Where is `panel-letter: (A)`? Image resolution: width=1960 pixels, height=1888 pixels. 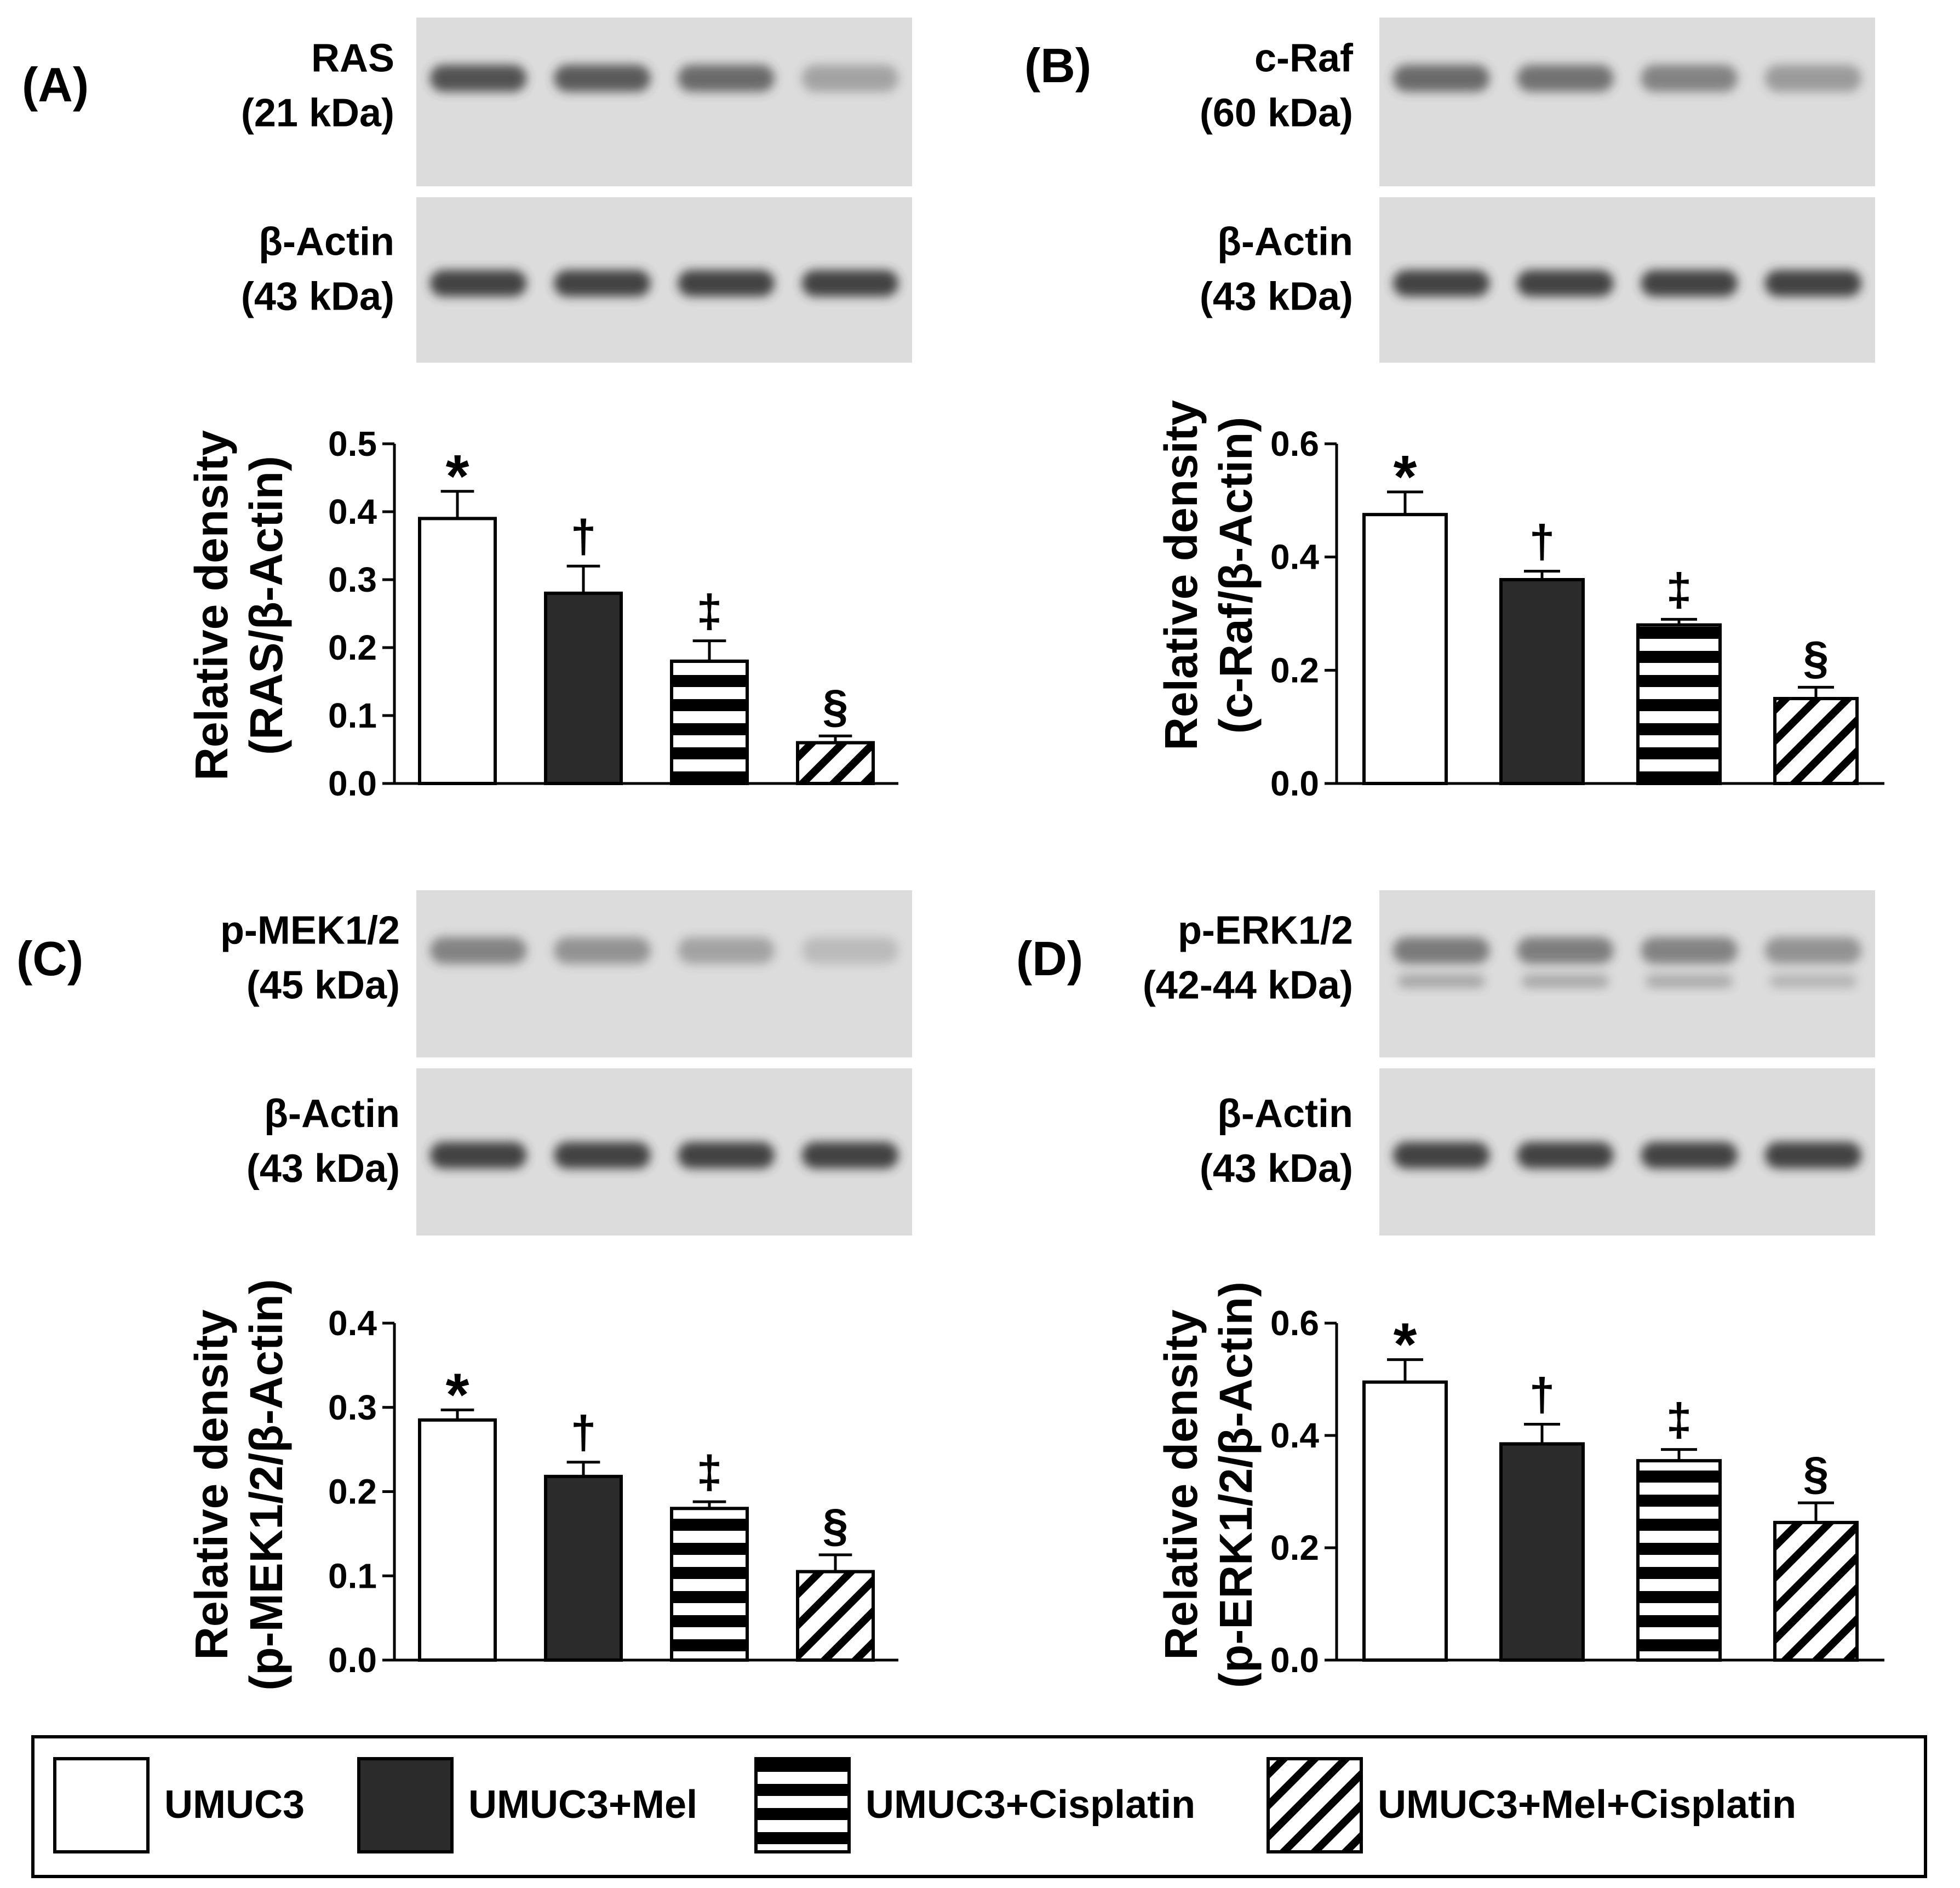
panel-letter: (A) is located at coordinates (55, 85).